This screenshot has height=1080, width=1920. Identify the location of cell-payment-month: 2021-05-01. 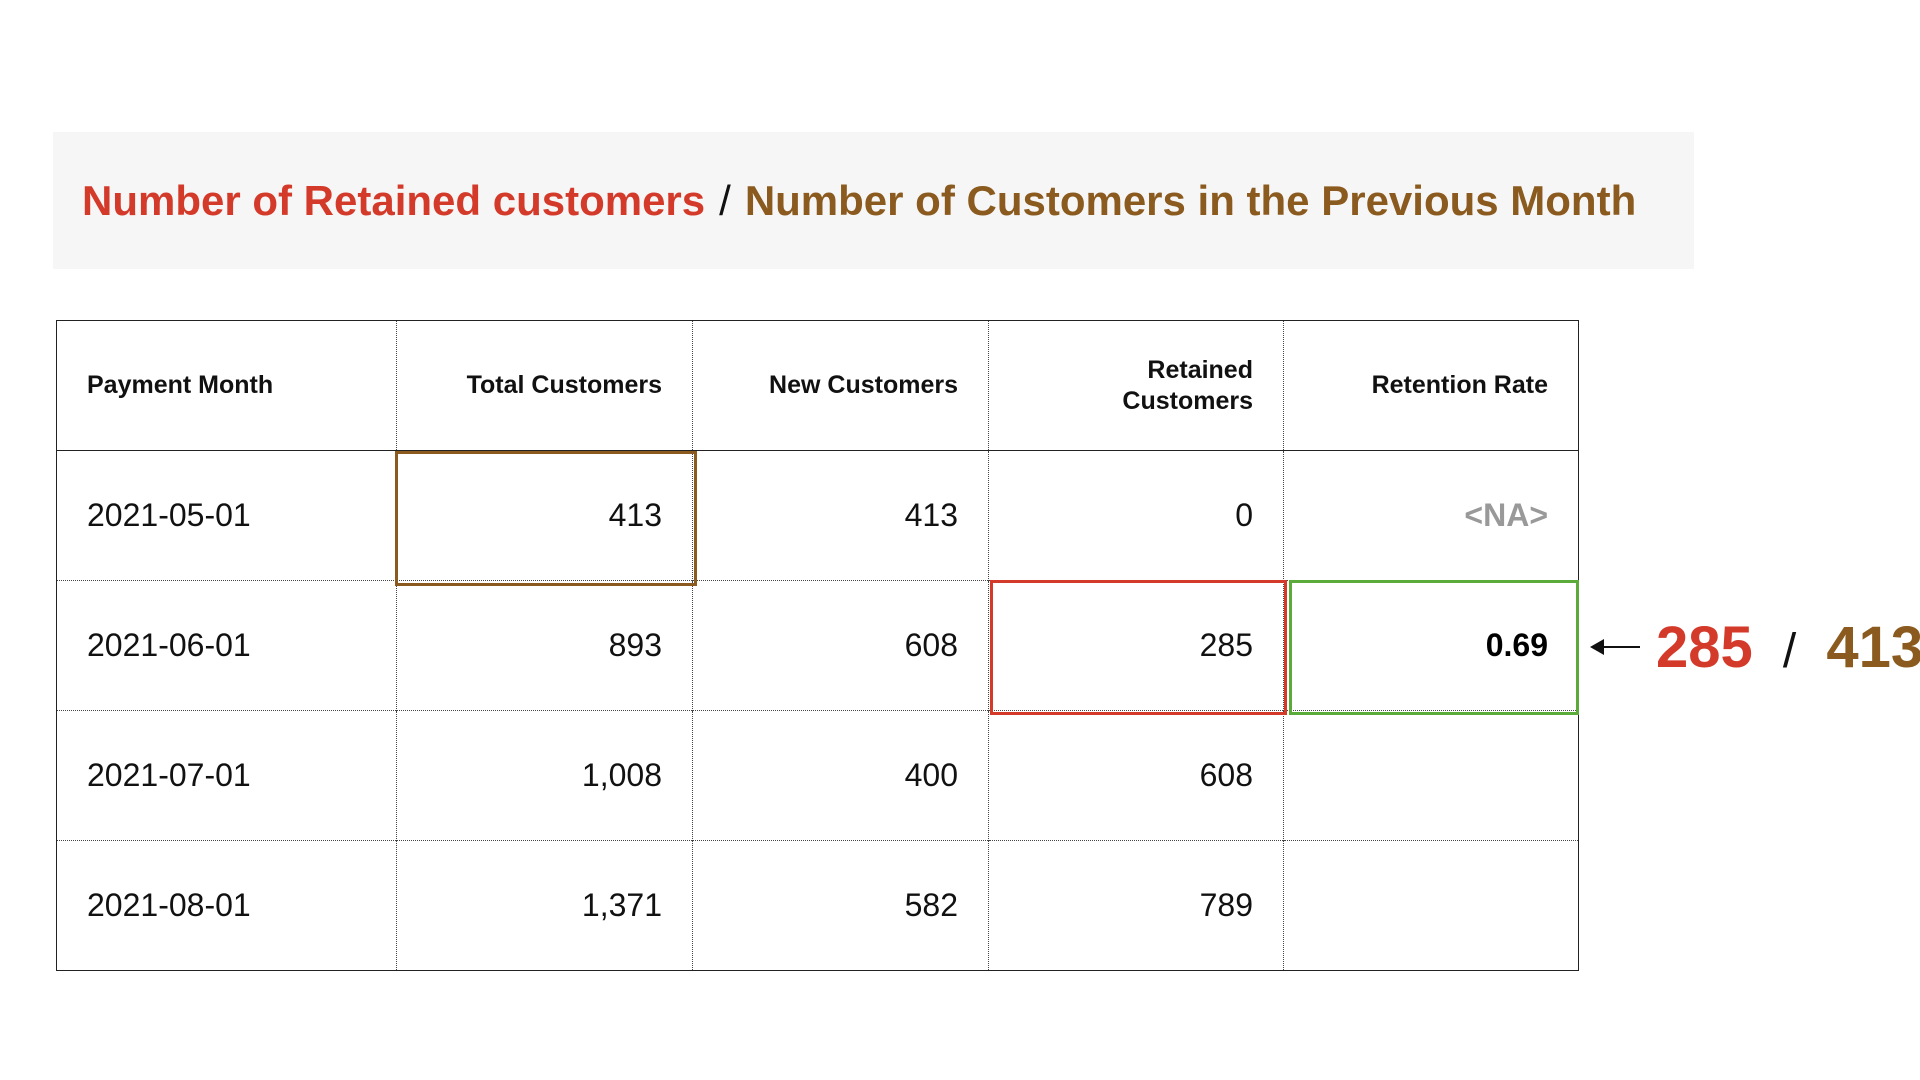
(226, 515).